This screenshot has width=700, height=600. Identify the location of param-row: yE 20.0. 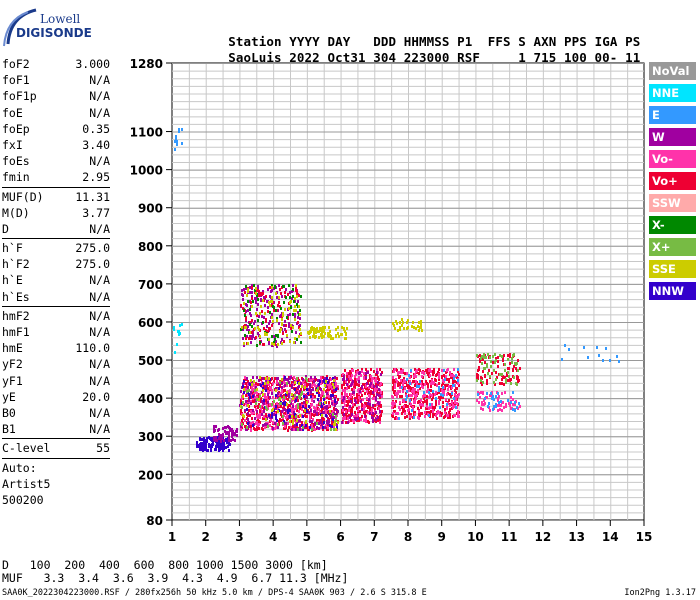
(56, 397).